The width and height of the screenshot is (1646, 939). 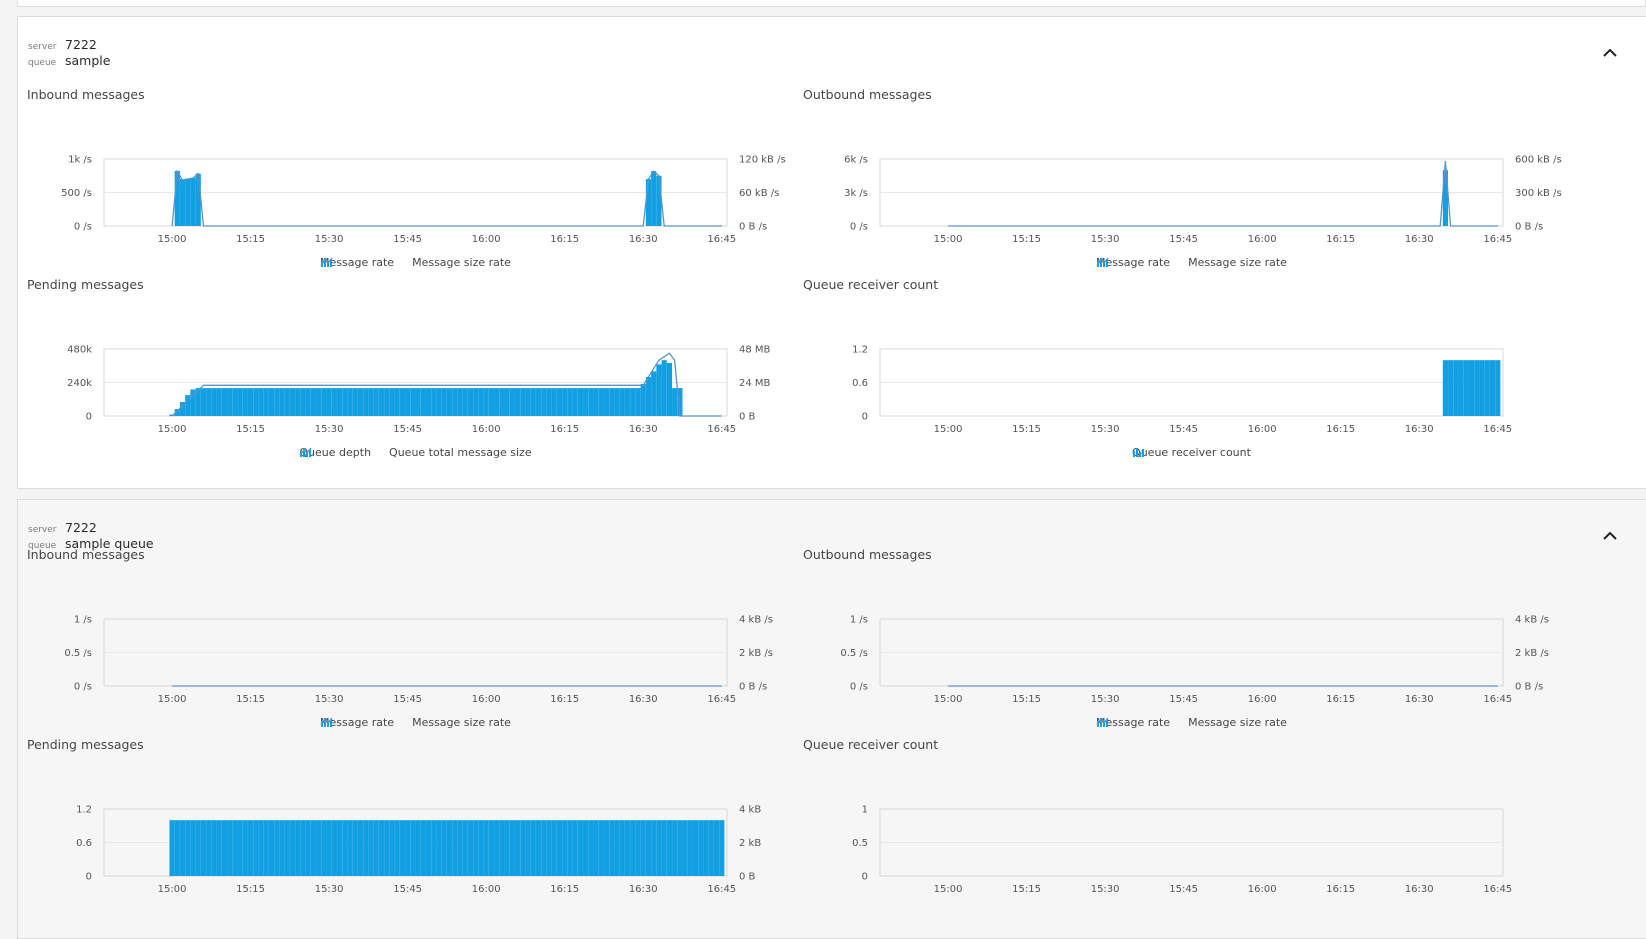 I want to click on collapse-chevron-icon, so click(x=1610, y=536).